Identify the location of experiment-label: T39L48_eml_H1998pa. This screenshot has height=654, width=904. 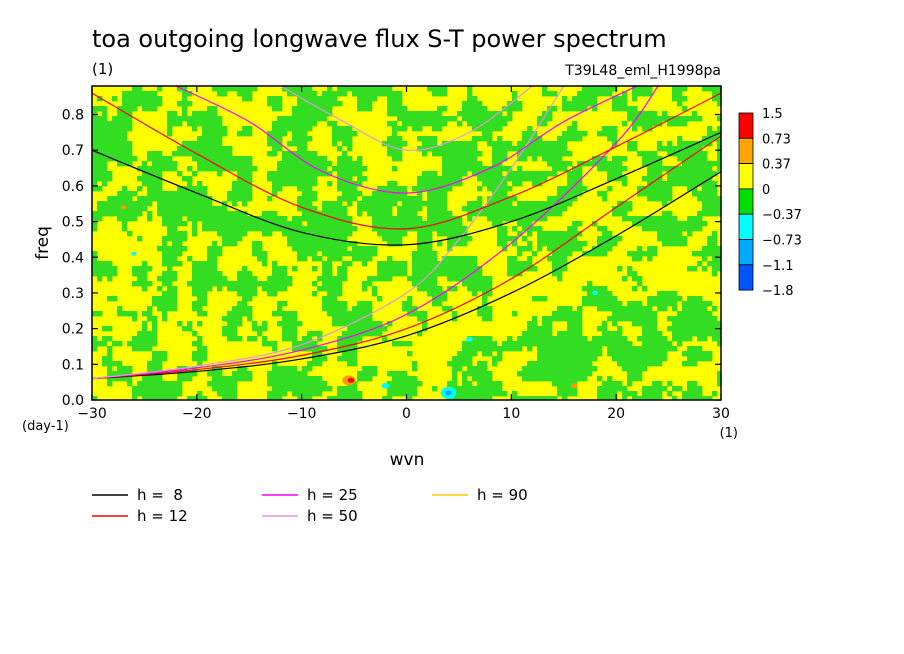
(642, 71).